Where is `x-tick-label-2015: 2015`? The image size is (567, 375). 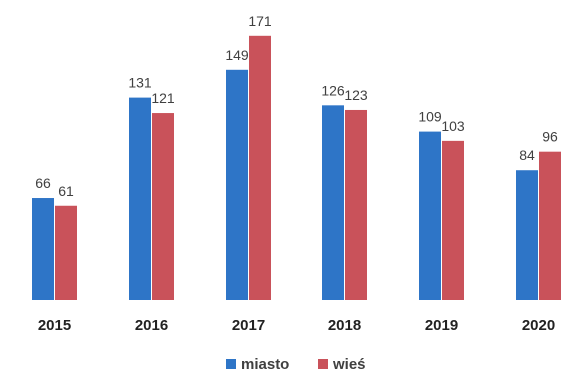
x-tick-label-2015: 2015 is located at coordinates (54, 325).